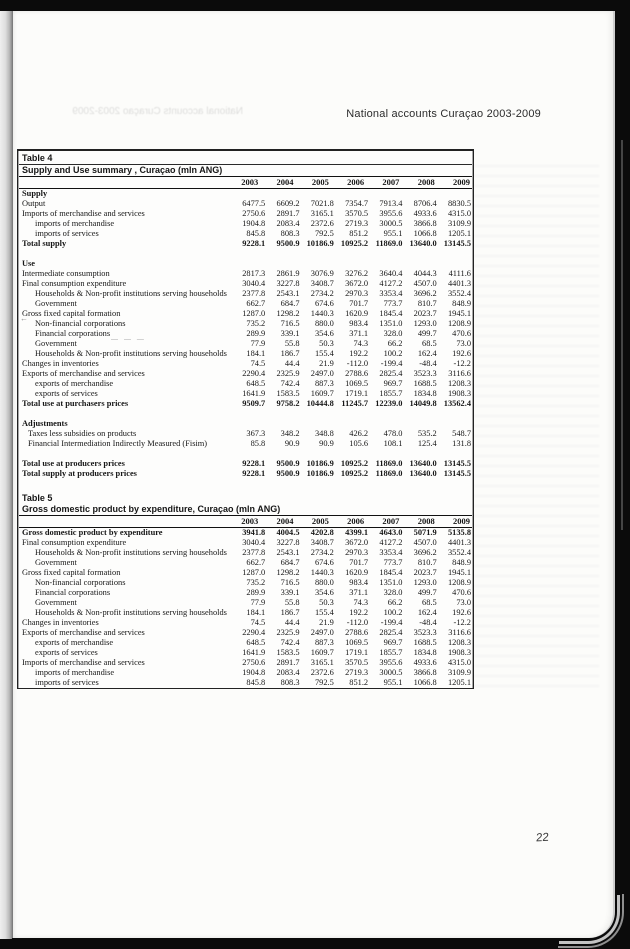 Image resolution: width=630 pixels, height=949 pixels. I want to click on cell-value: 3000.5, so click(391, 223).